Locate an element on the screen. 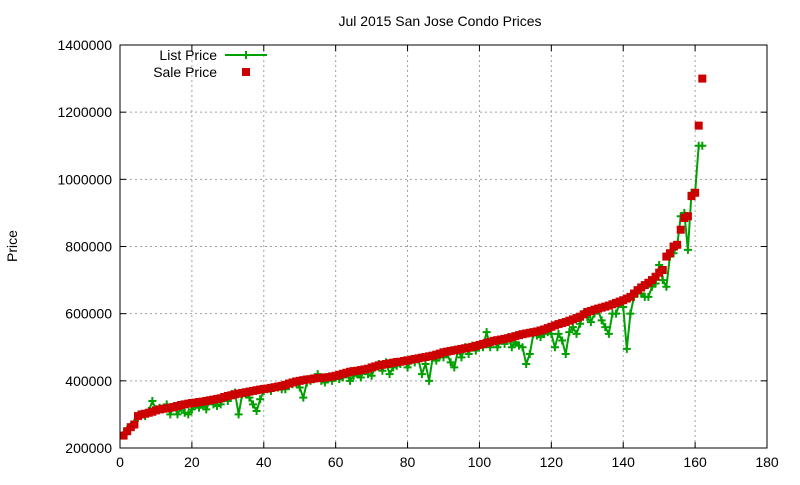  x-tick-label: 120 is located at coordinates (552, 462).